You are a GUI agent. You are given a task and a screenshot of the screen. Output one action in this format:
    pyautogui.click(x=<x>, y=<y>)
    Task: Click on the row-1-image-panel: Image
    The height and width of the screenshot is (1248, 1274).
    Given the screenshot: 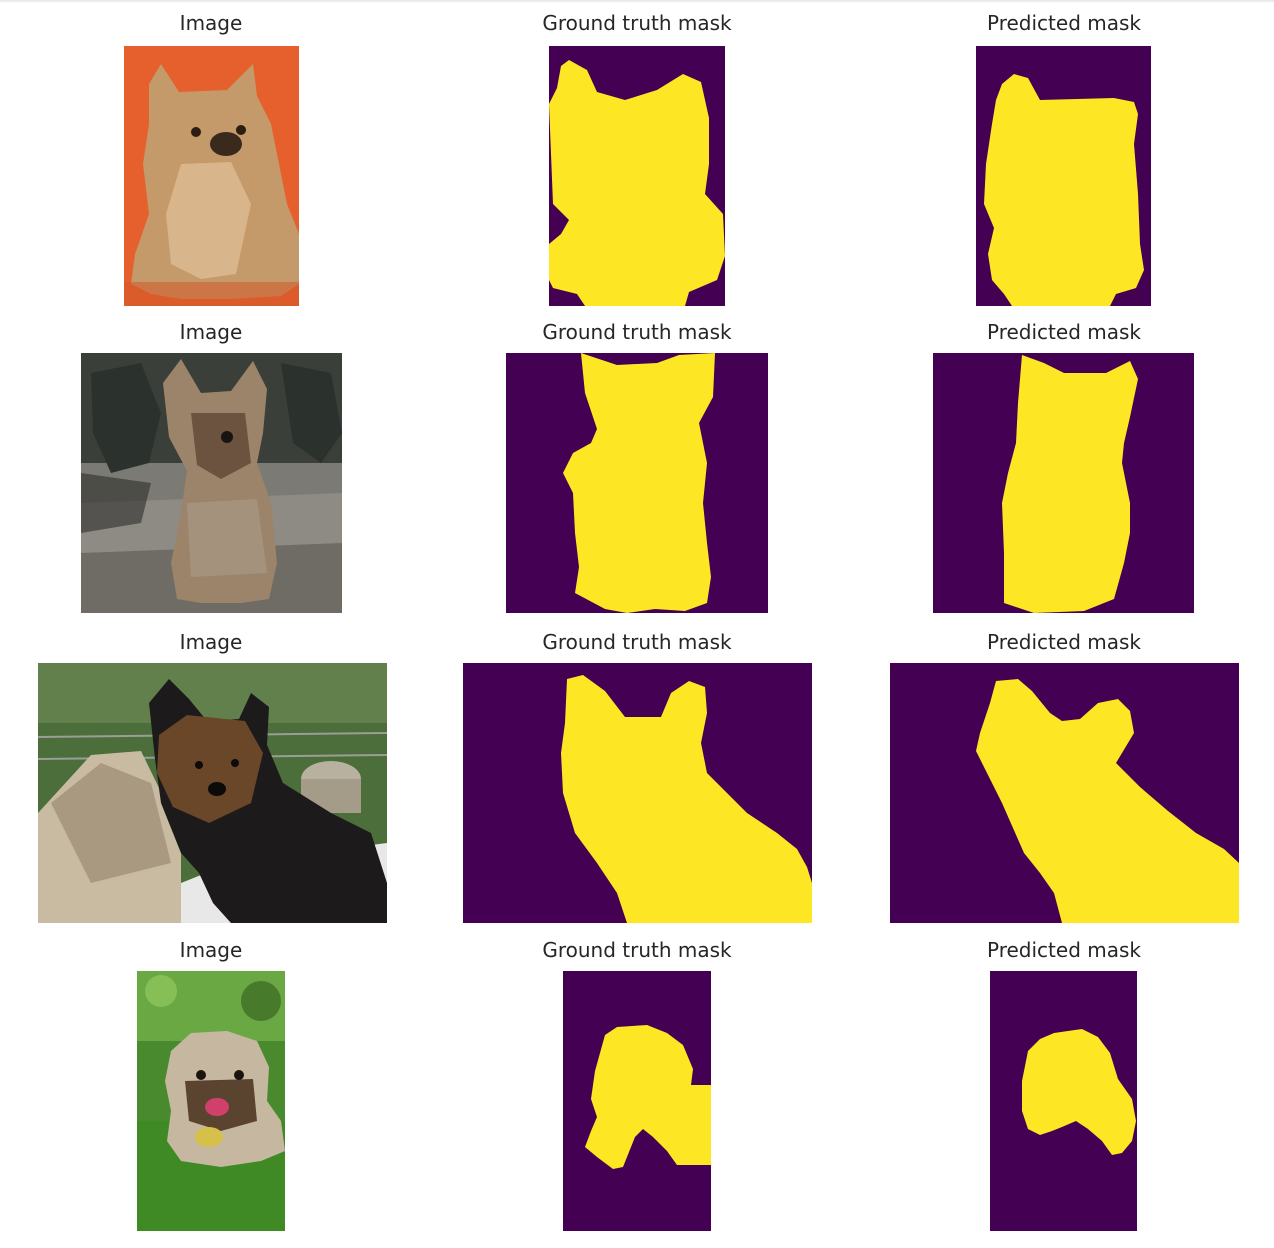 What is the action you would take?
    pyautogui.click(x=211, y=158)
    